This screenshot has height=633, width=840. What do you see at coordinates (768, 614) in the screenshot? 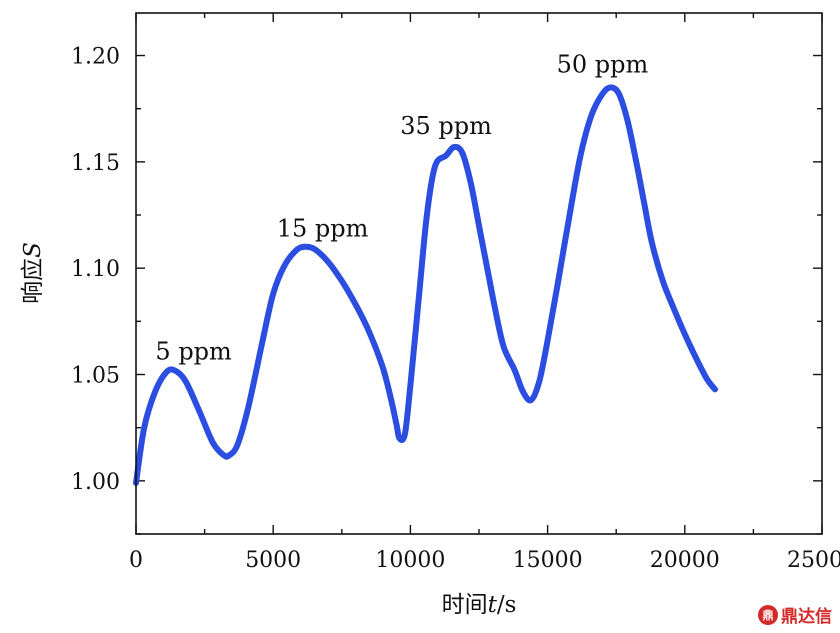
I see `logo-icon: 鼎` at bounding box center [768, 614].